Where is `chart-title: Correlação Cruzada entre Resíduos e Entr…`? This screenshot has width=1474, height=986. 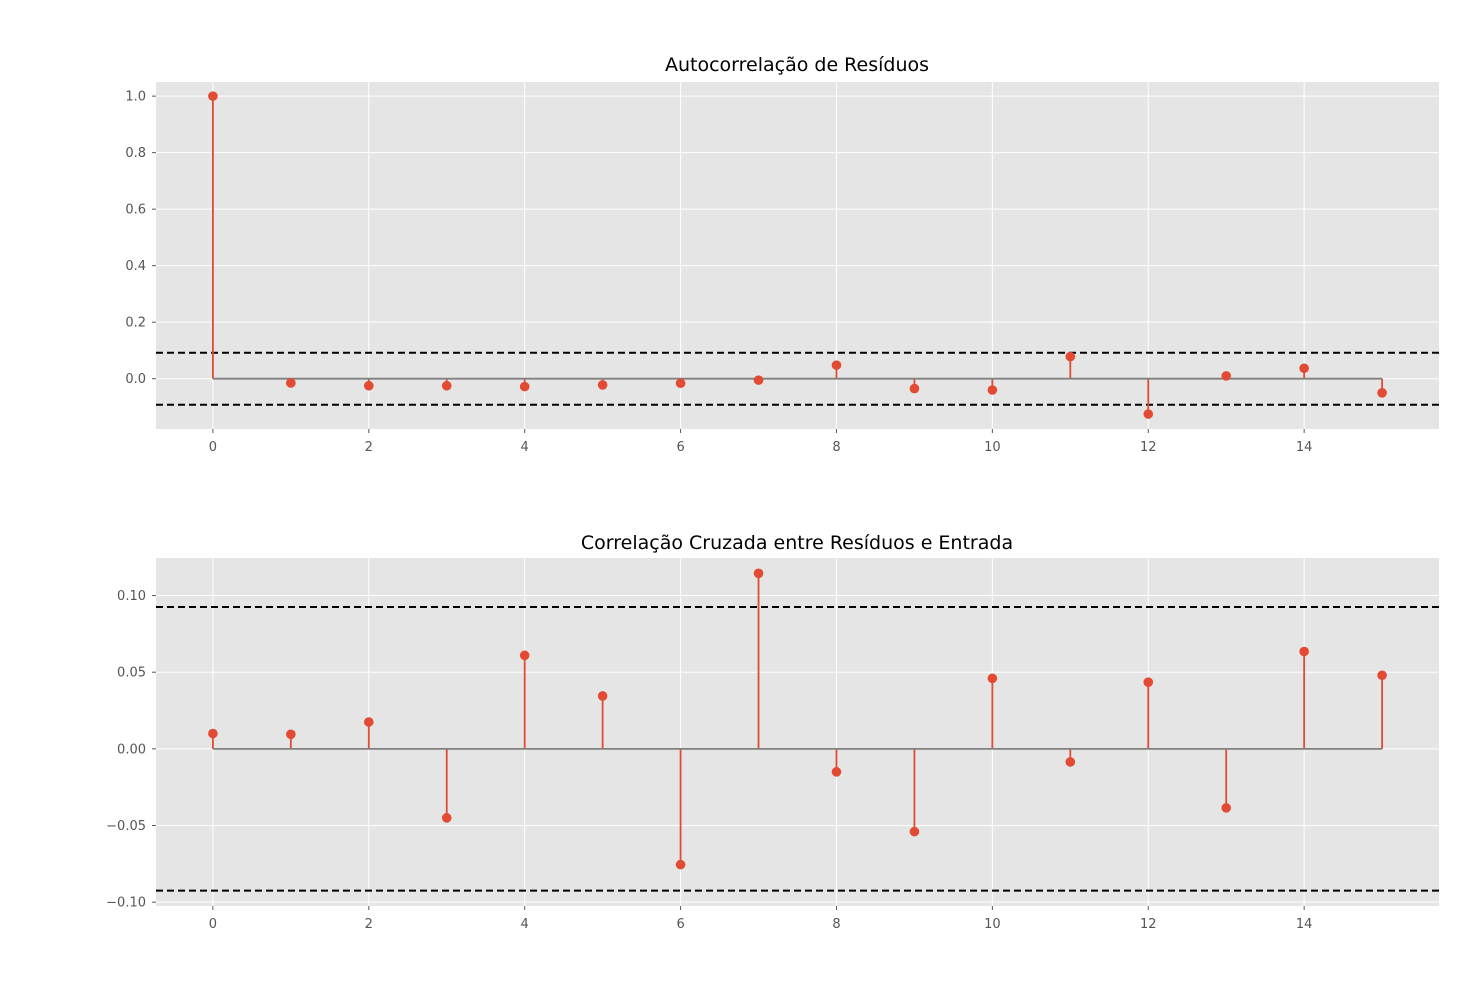
chart-title: Correlação Cruzada entre Resíduos e Entr… is located at coordinates (797, 543).